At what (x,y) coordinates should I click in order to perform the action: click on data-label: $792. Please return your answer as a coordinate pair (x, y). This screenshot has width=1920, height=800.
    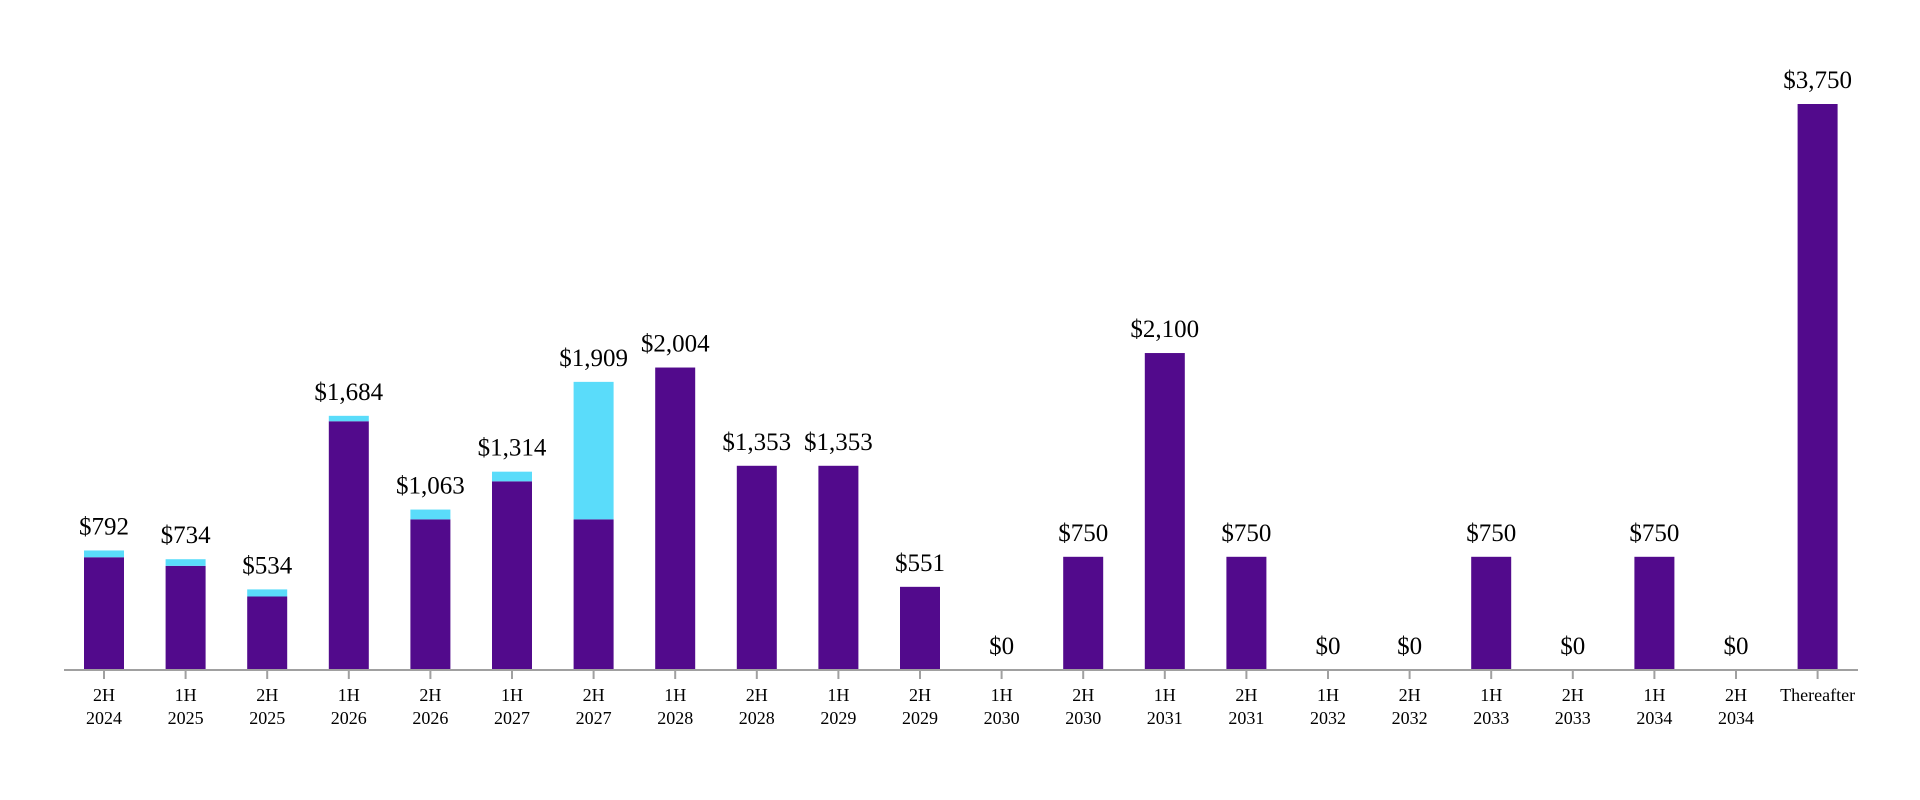
    Looking at the image, I should click on (104, 526).